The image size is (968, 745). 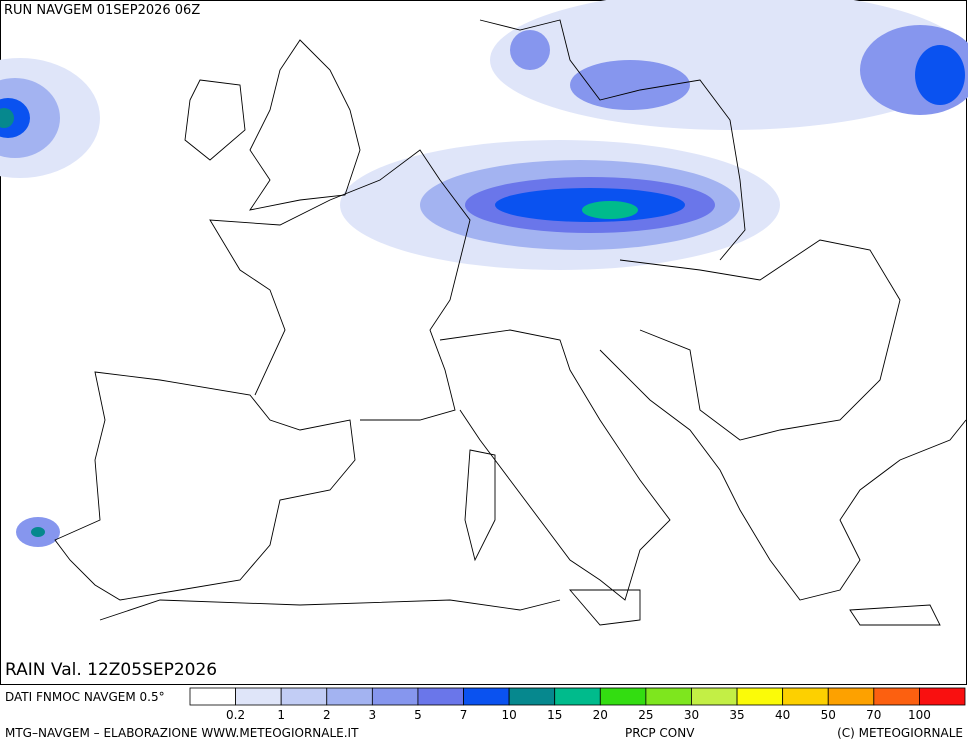 I want to click on scale-label: 1, so click(x=281, y=715).